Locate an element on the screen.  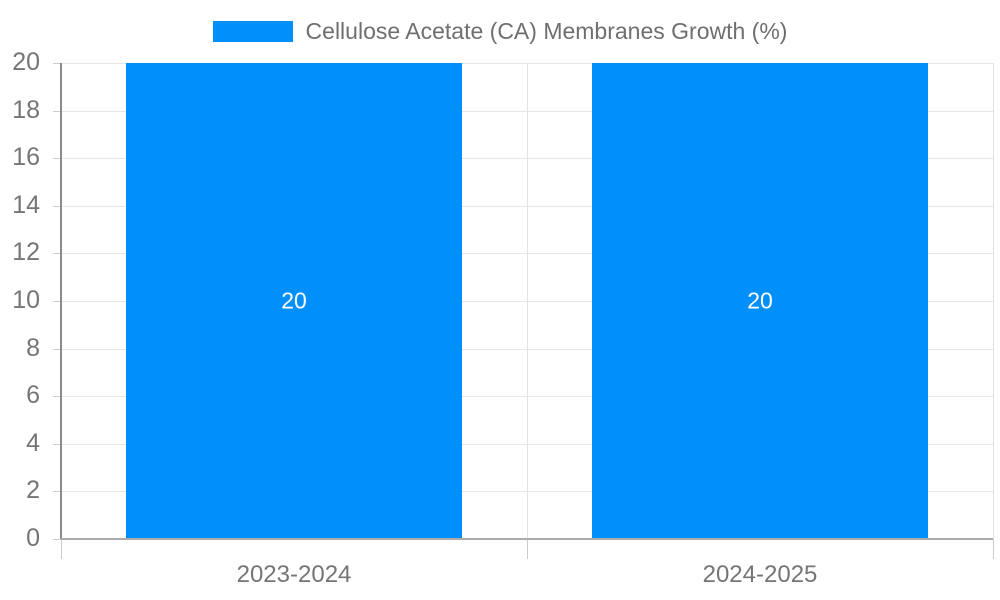
x-axis-category-label: 2024-2025 is located at coordinates (760, 574).